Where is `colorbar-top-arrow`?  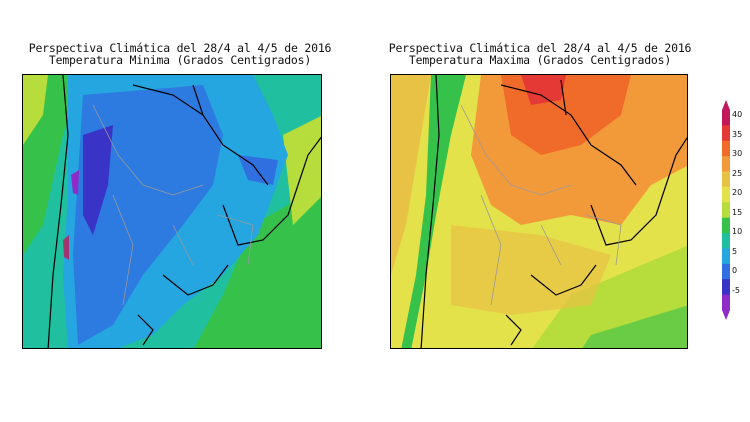
colorbar-top-arrow is located at coordinates (726, 105).